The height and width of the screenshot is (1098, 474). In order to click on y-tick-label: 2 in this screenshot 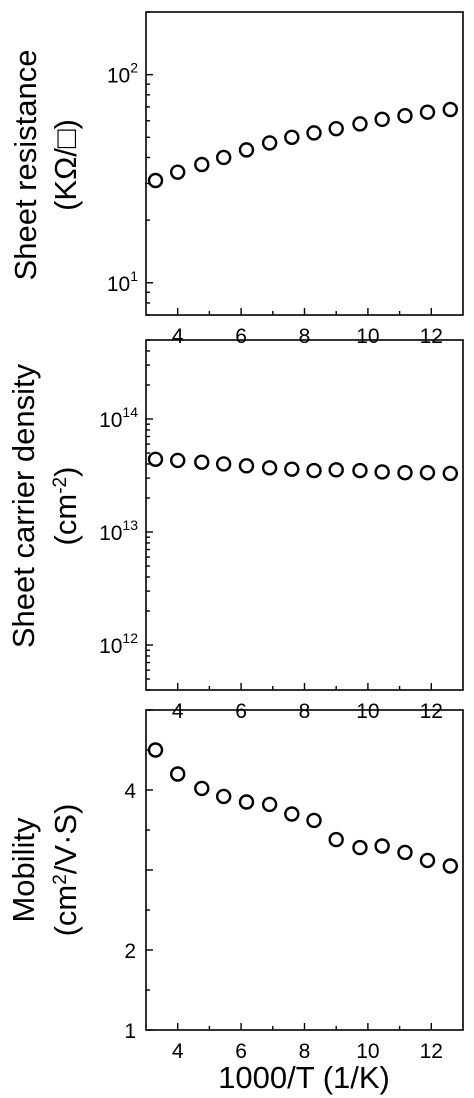, I will do `click(130, 951)`.